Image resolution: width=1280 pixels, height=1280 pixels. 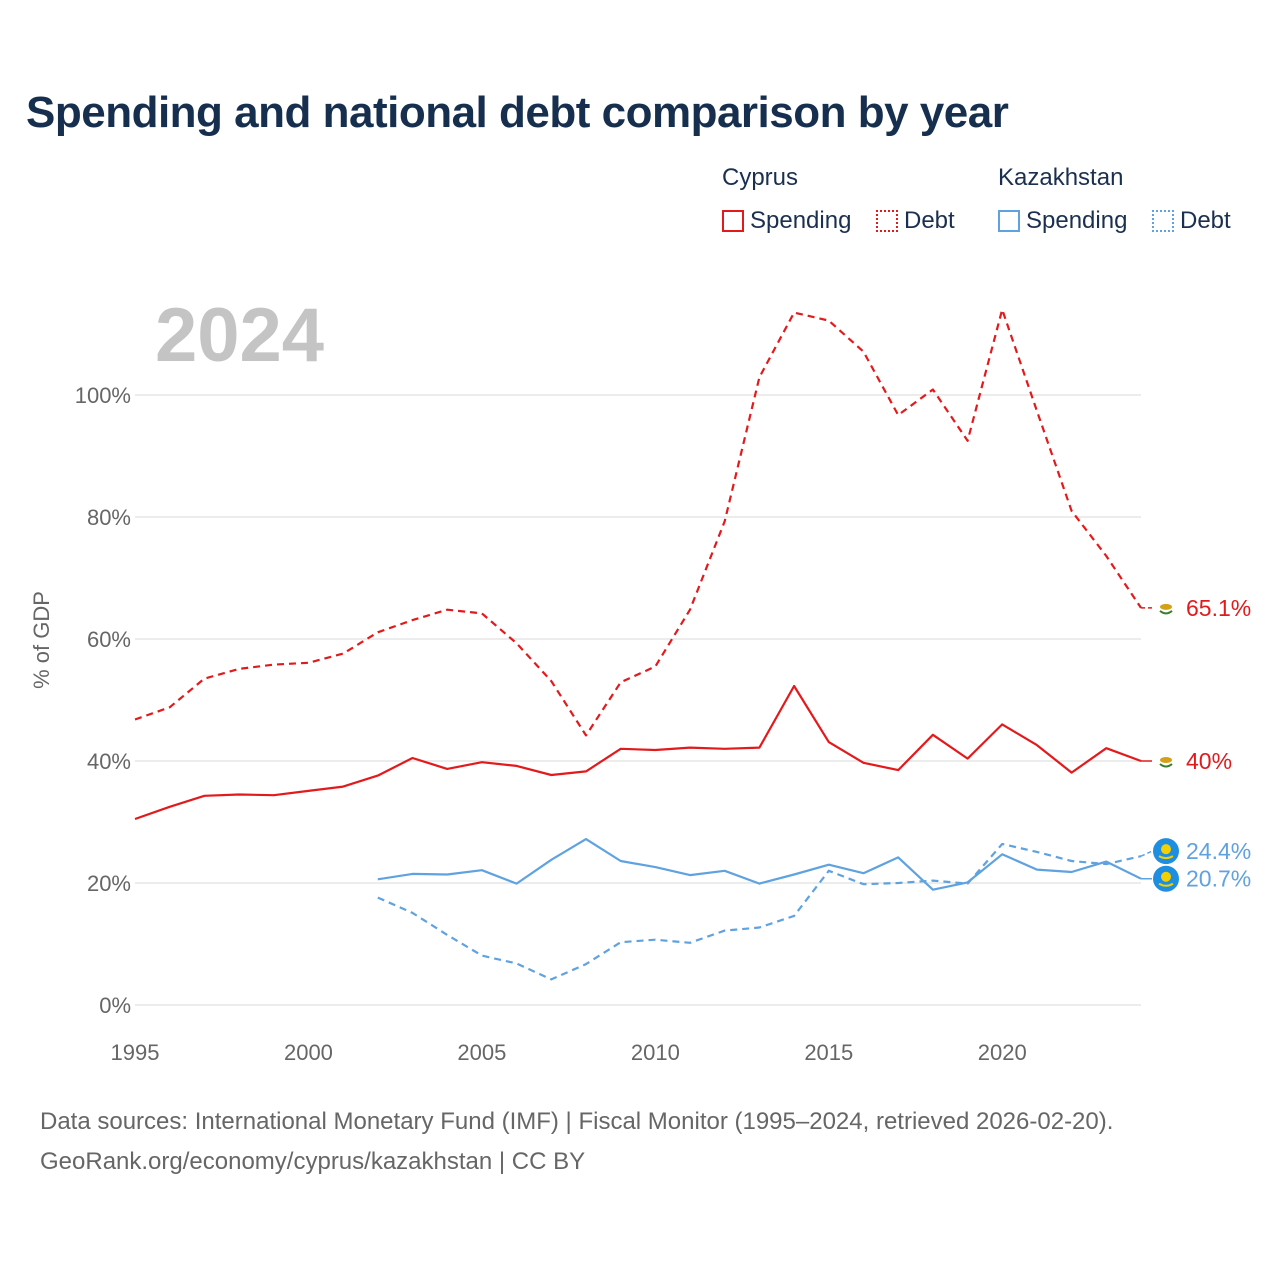 What do you see at coordinates (733, 221) in the screenshot?
I see `legend-swatch-solid-red` at bounding box center [733, 221].